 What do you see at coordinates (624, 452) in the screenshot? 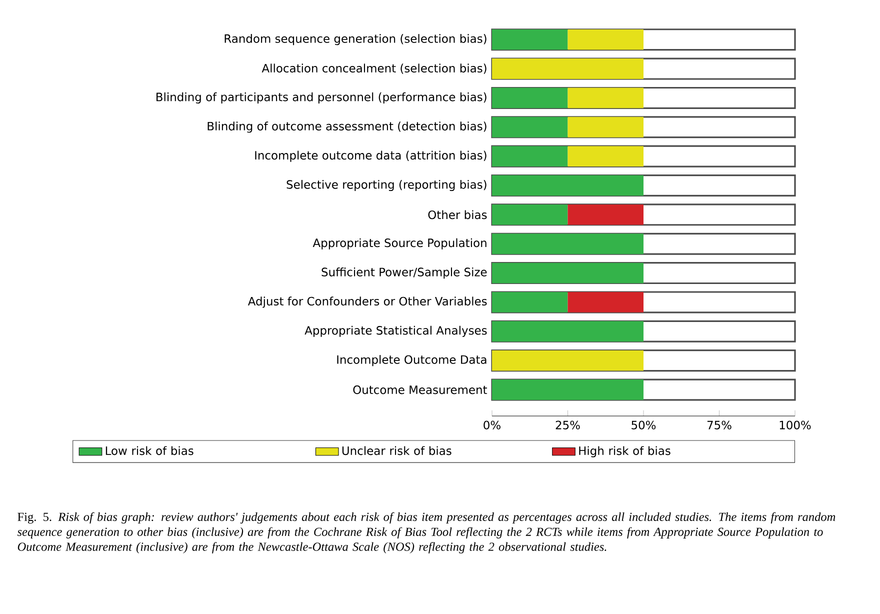
I see `legend-label: High risk of bias` at bounding box center [624, 452].